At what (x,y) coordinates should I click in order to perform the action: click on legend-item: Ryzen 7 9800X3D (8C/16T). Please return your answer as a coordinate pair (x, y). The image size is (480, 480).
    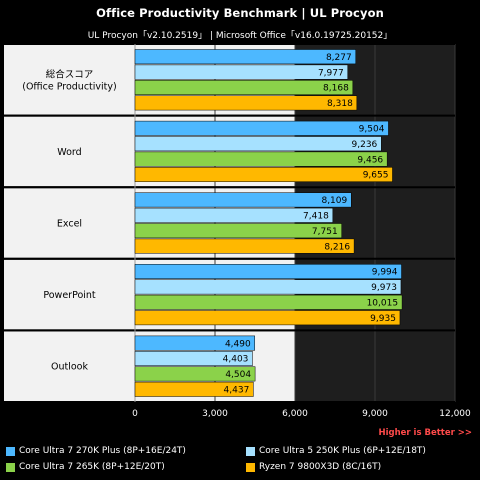
    Looking at the image, I should click on (313, 467).